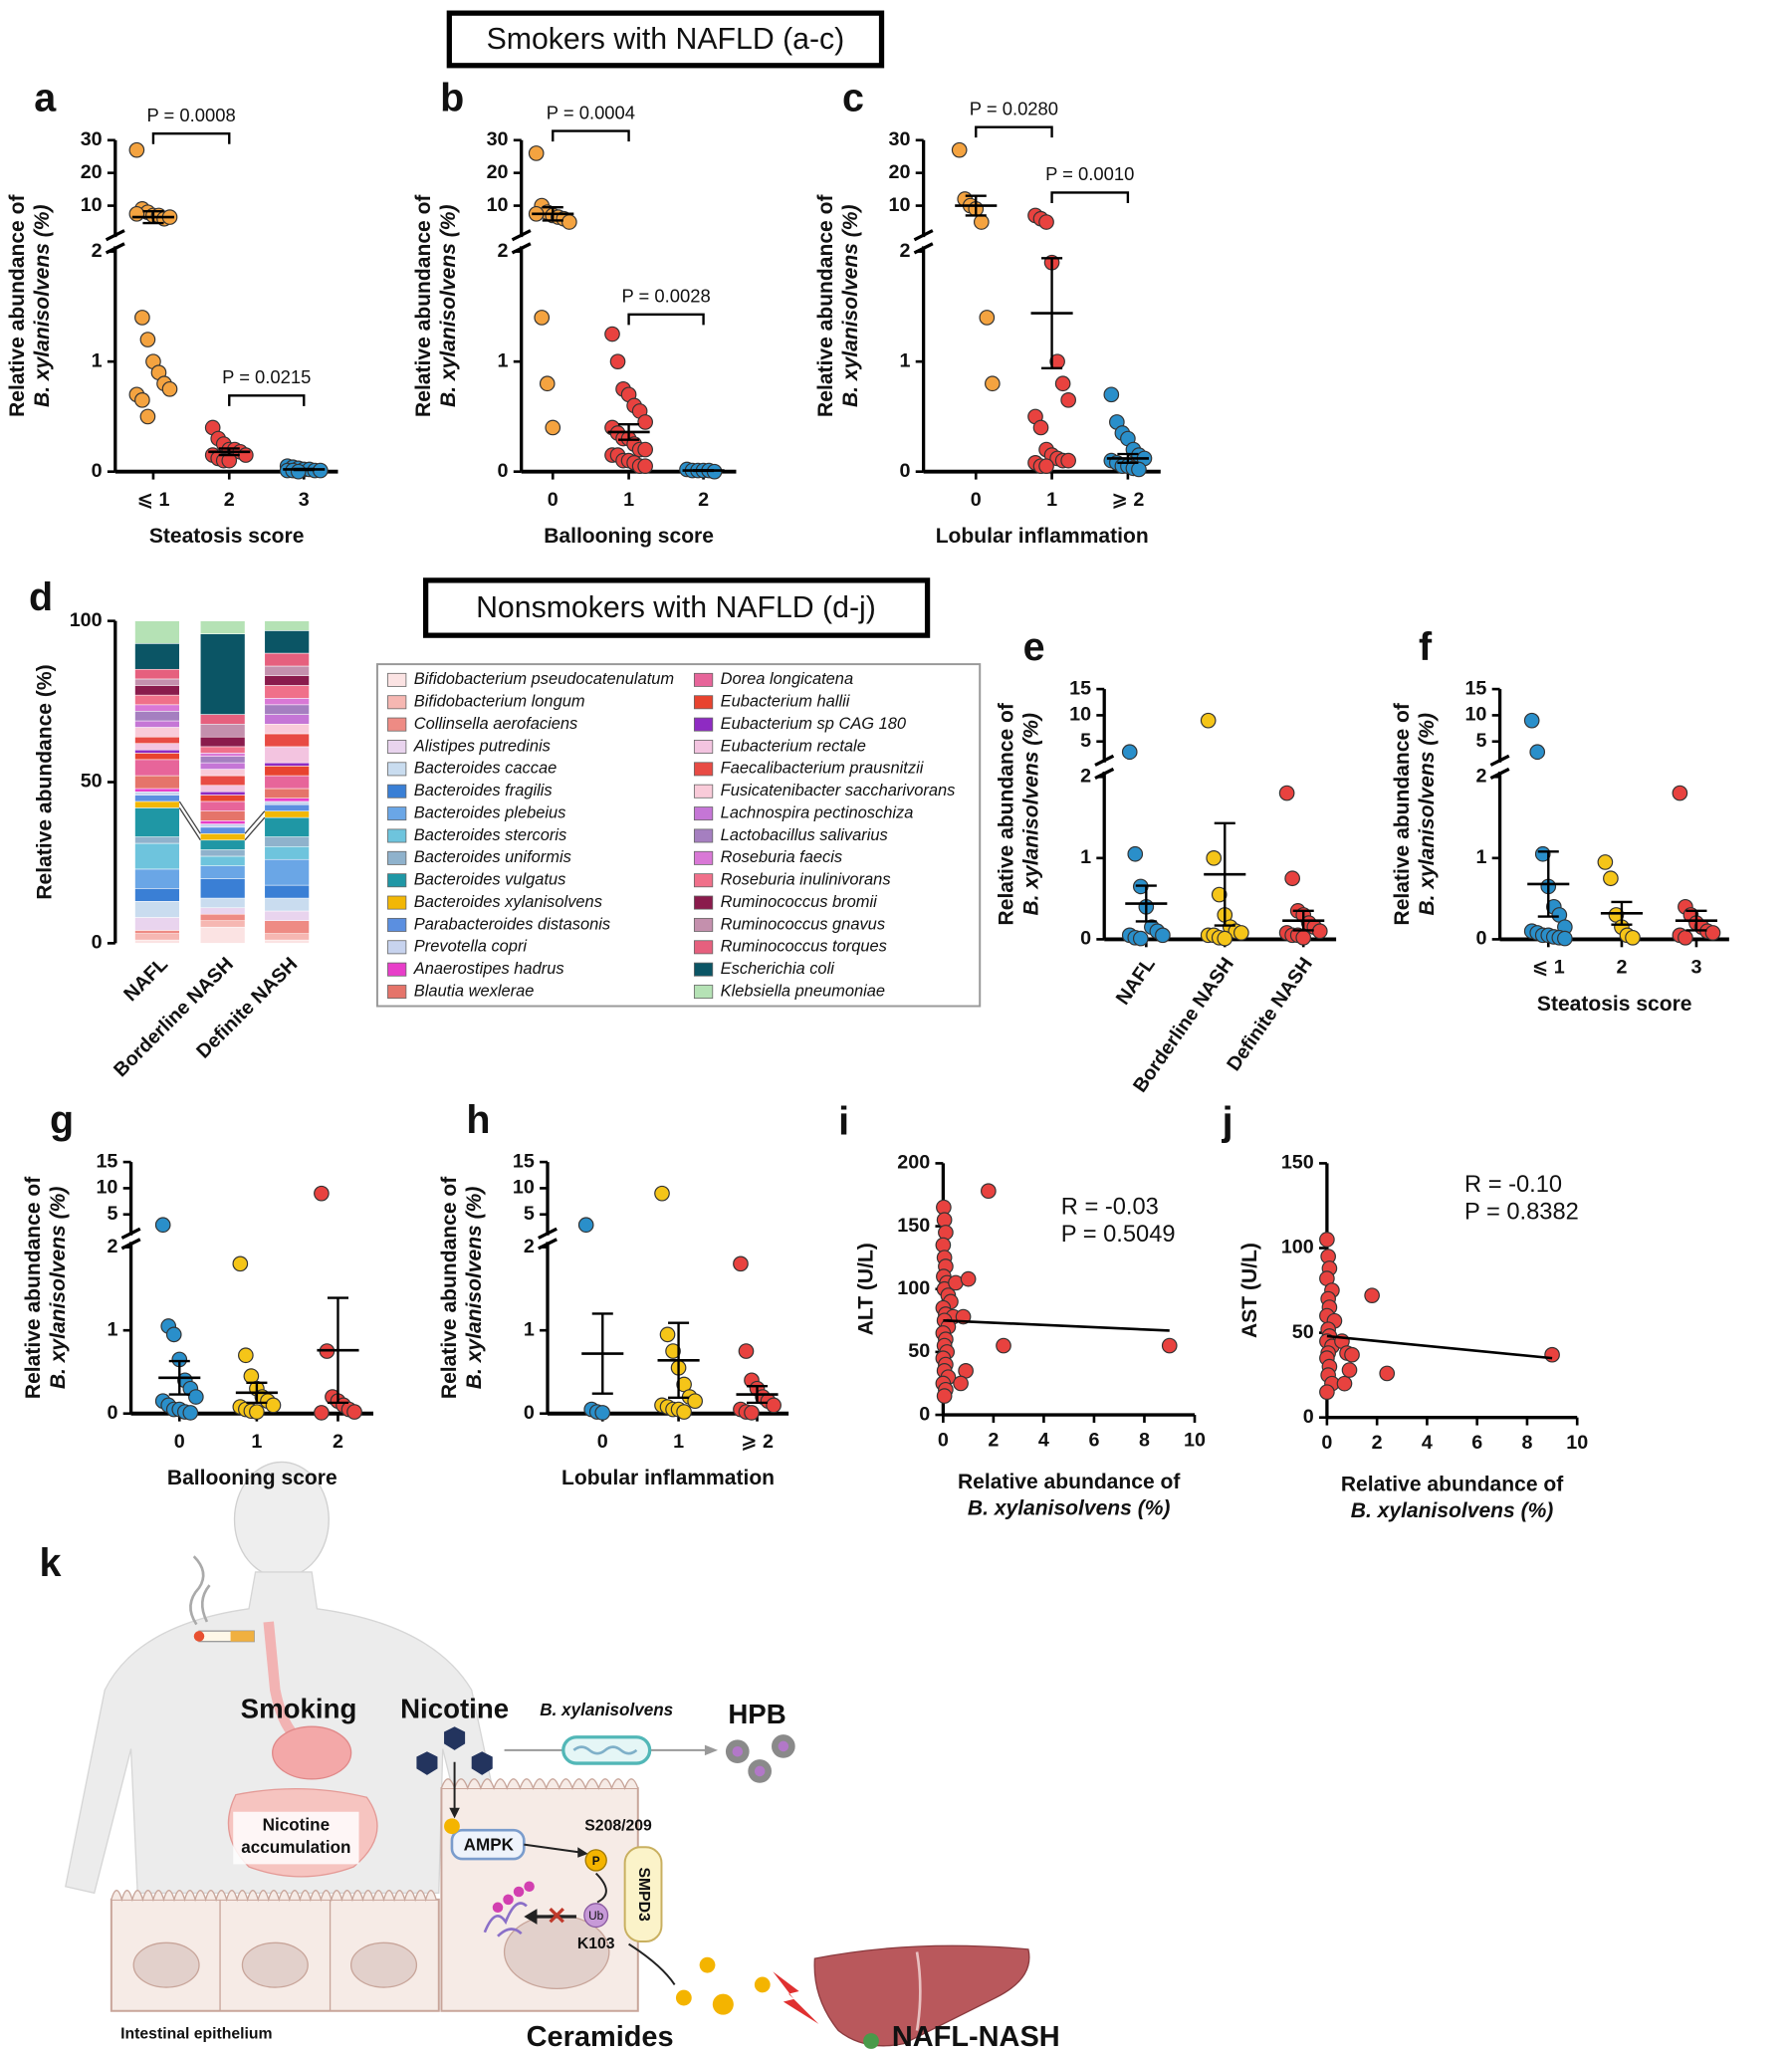 This screenshot has width=1792, height=2052. What do you see at coordinates (1622, 968) in the screenshot?
I see `x-tick-label: 2` at bounding box center [1622, 968].